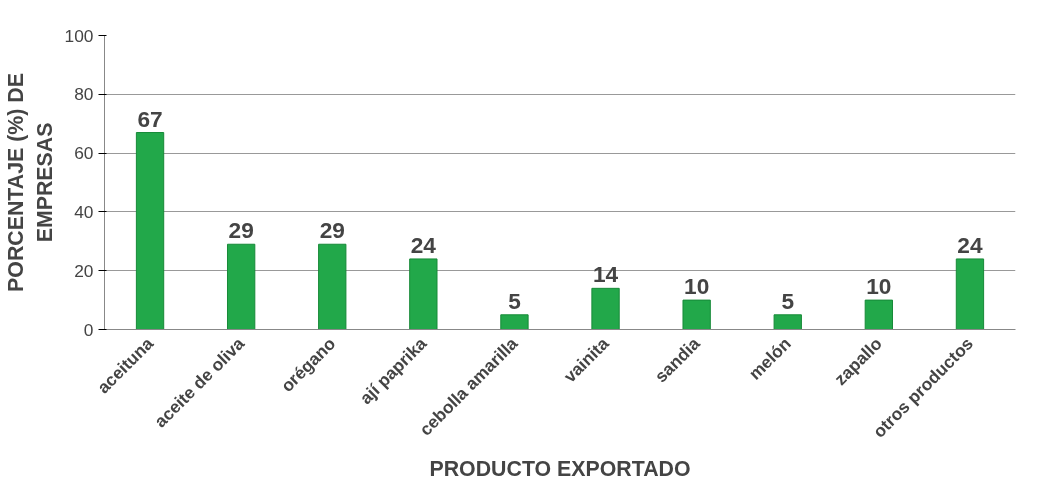 The width and height of the screenshot is (1038, 491). I want to click on x-axis-title: PRODUCTO EXPORTADO, so click(560, 468).